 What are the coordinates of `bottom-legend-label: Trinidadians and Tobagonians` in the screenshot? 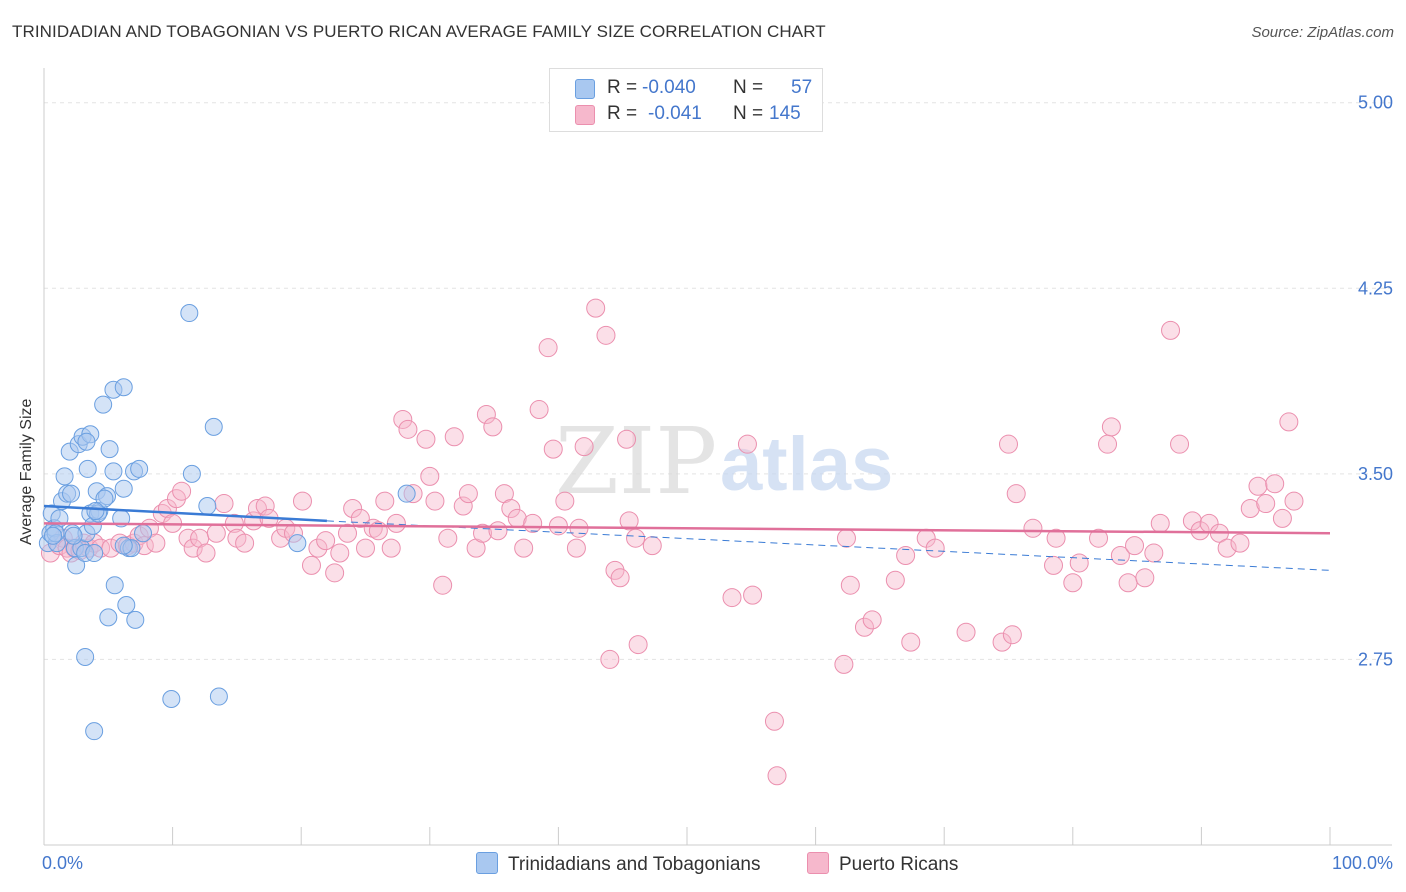 It's located at (634, 864).